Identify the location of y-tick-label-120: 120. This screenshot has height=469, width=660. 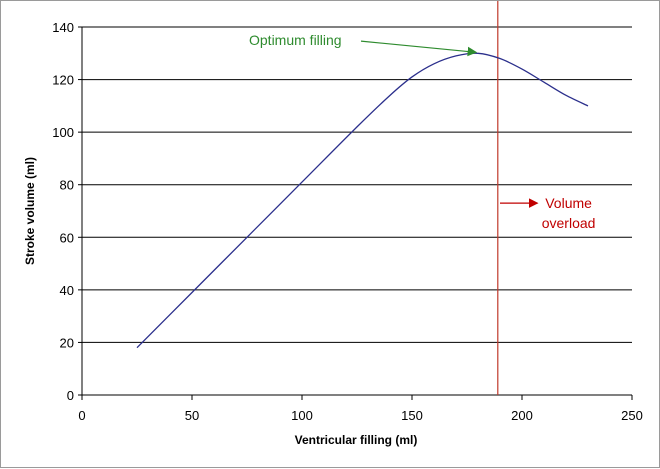
(63, 80).